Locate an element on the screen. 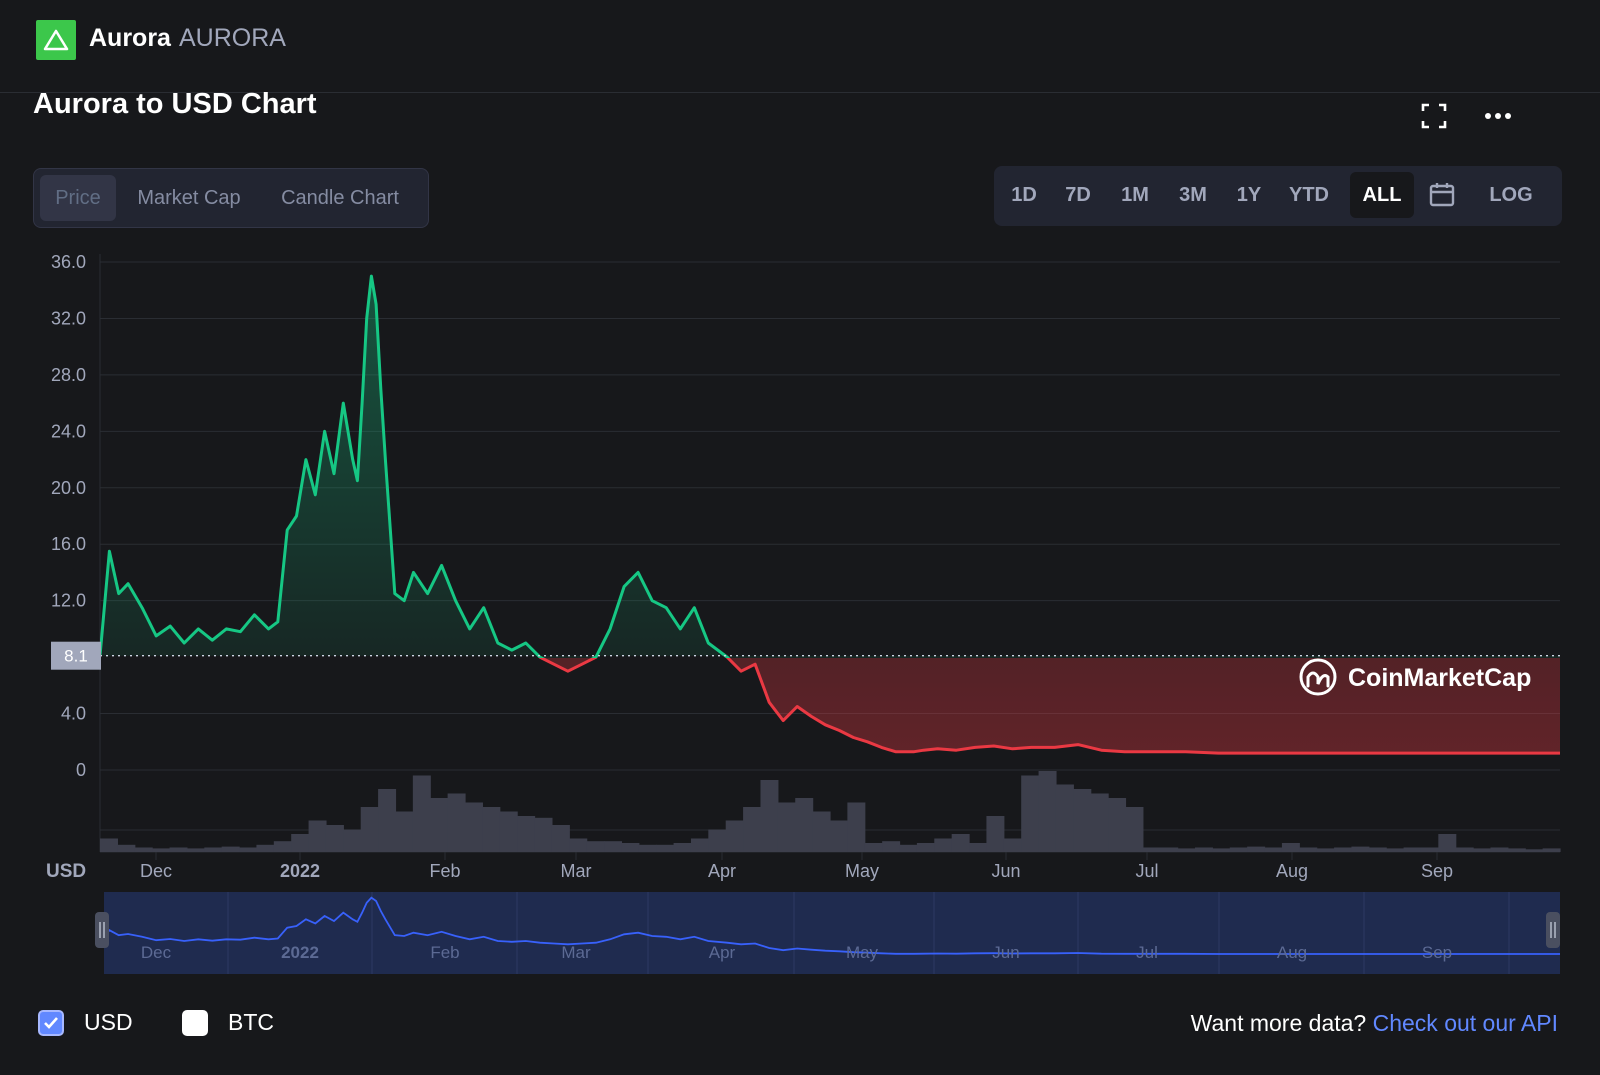 The width and height of the screenshot is (1600, 1075). range-1y: 1Y is located at coordinates (1249, 195).